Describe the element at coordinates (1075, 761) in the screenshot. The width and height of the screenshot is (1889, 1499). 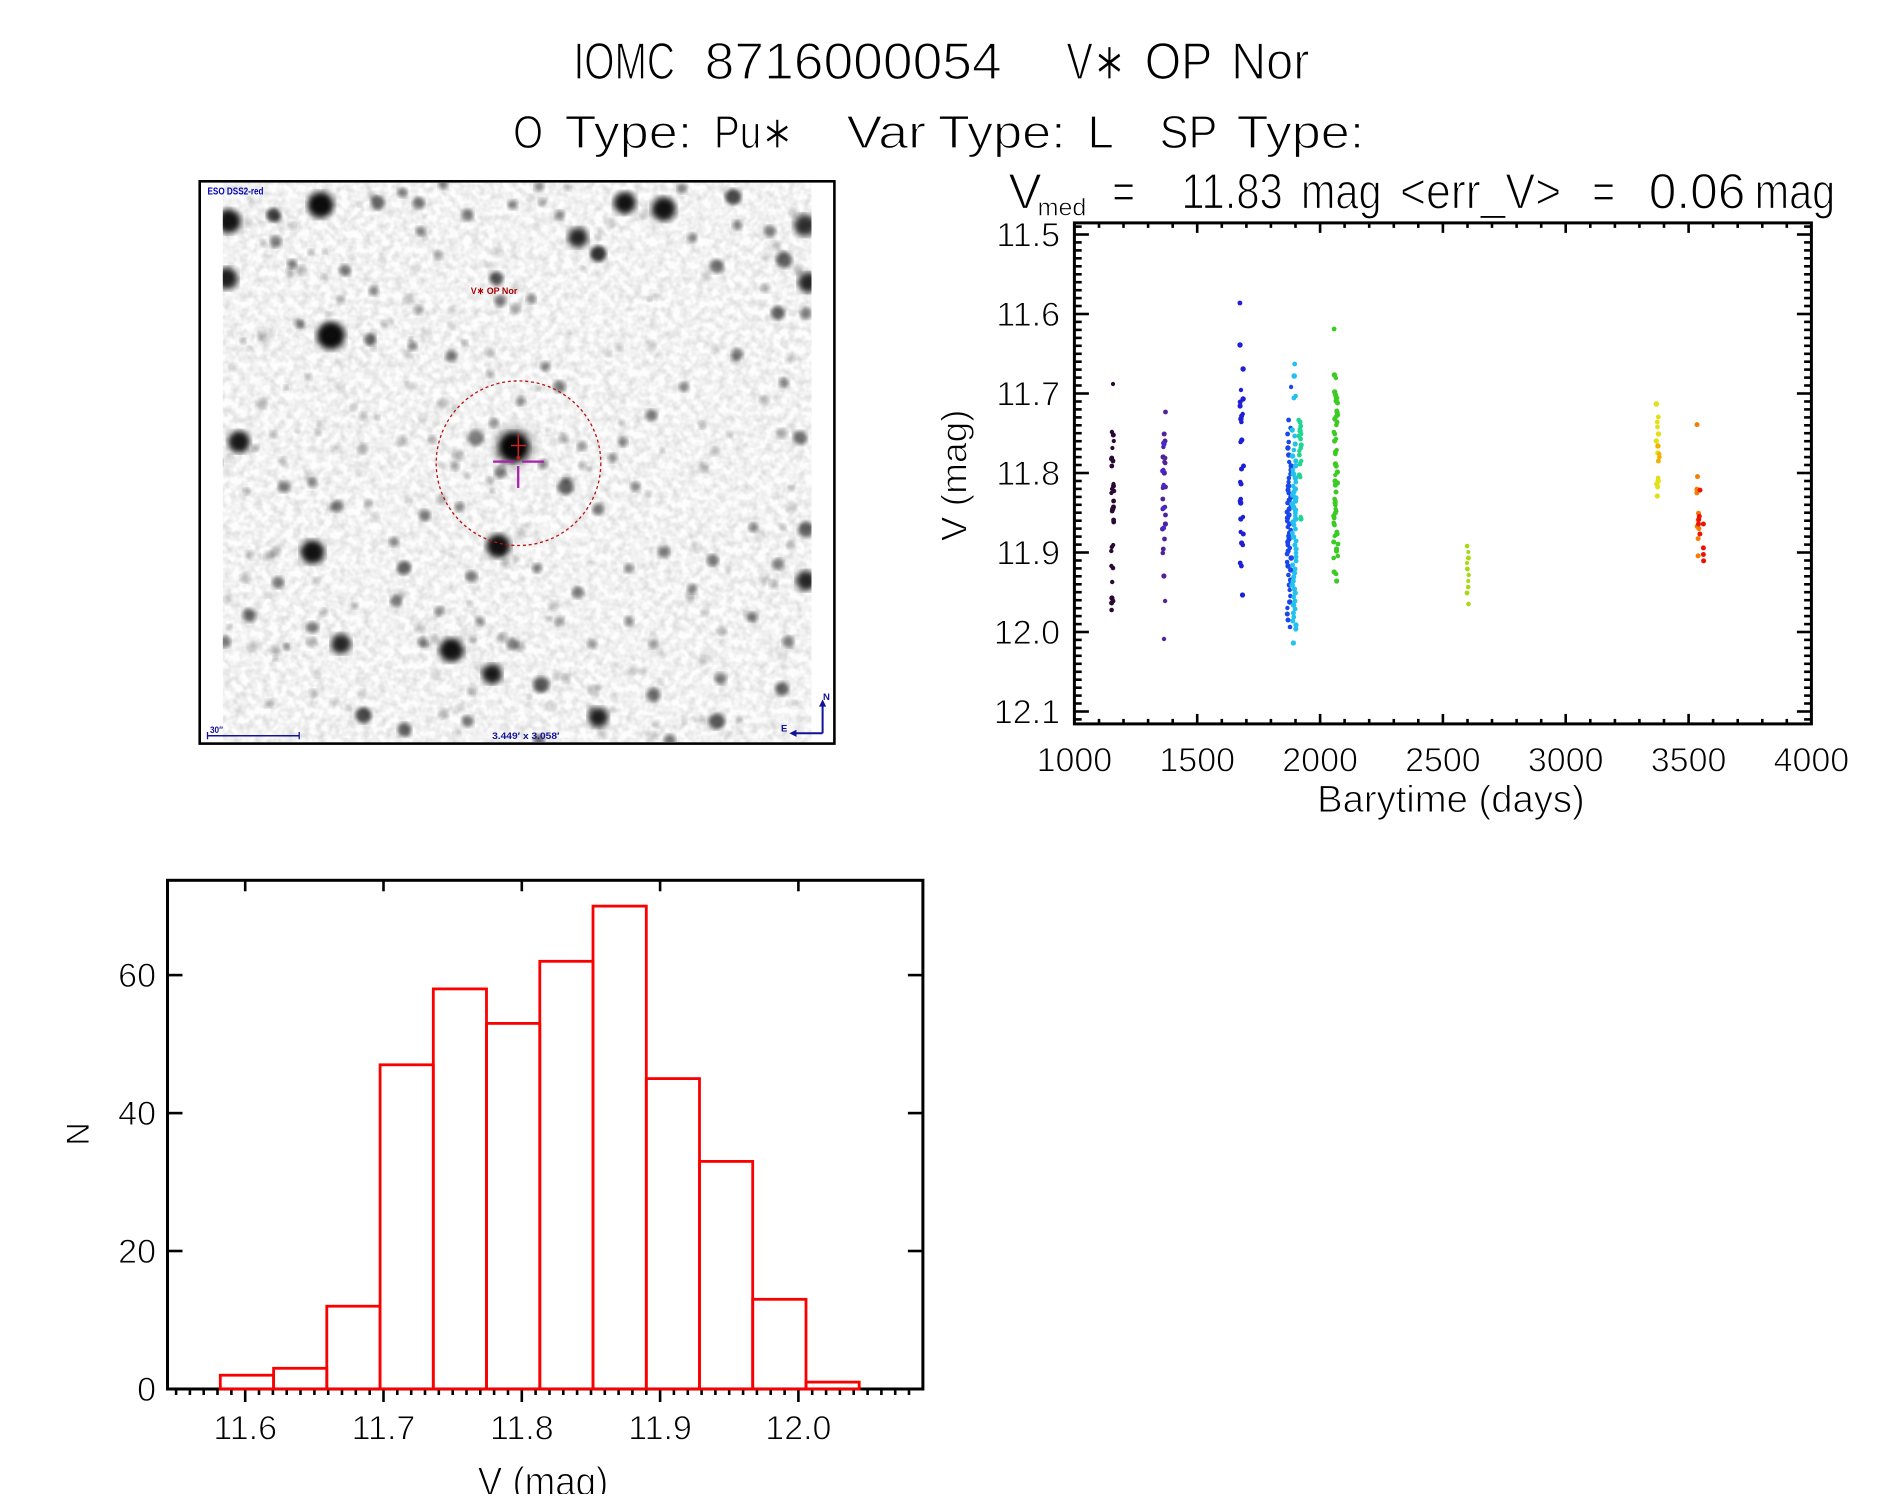
I see `svg-text: 1000` at that location.